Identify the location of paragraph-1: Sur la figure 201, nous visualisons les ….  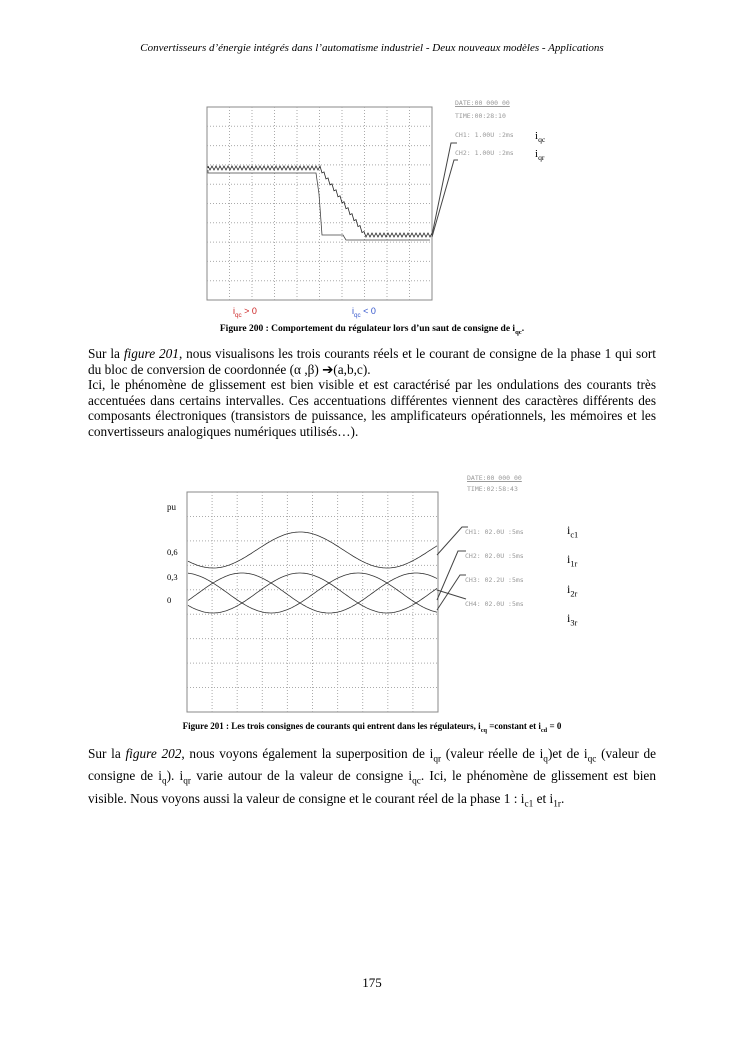
(372, 361).